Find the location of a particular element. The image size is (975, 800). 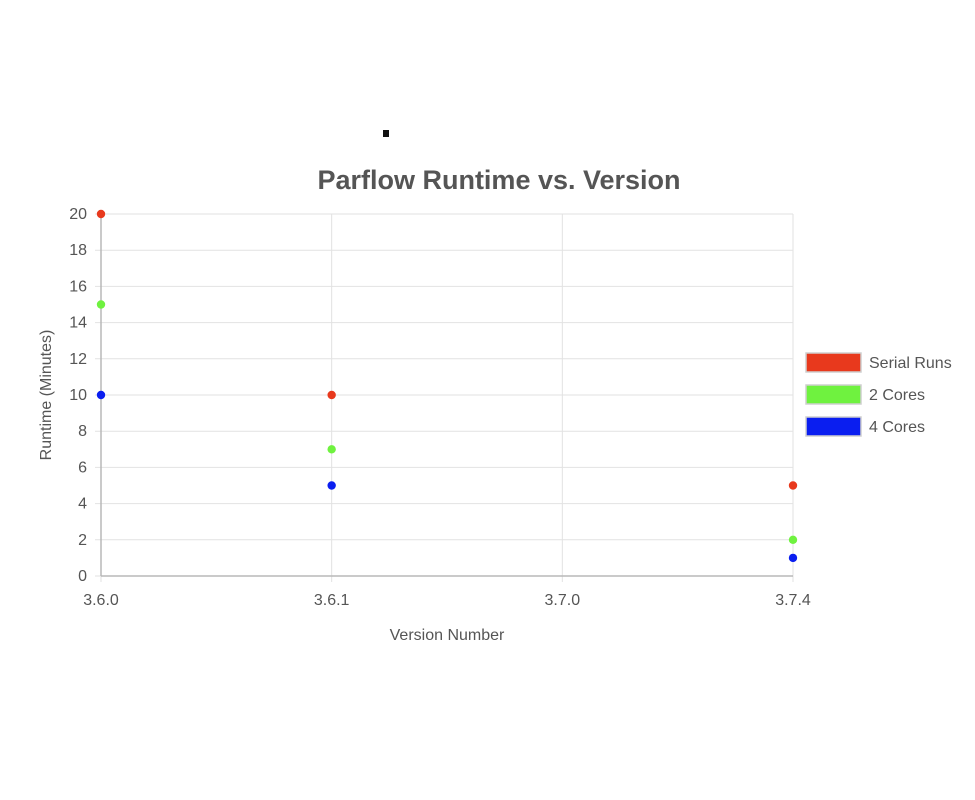

x-tick-label: 3.7.4 is located at coordinates (793, 600).